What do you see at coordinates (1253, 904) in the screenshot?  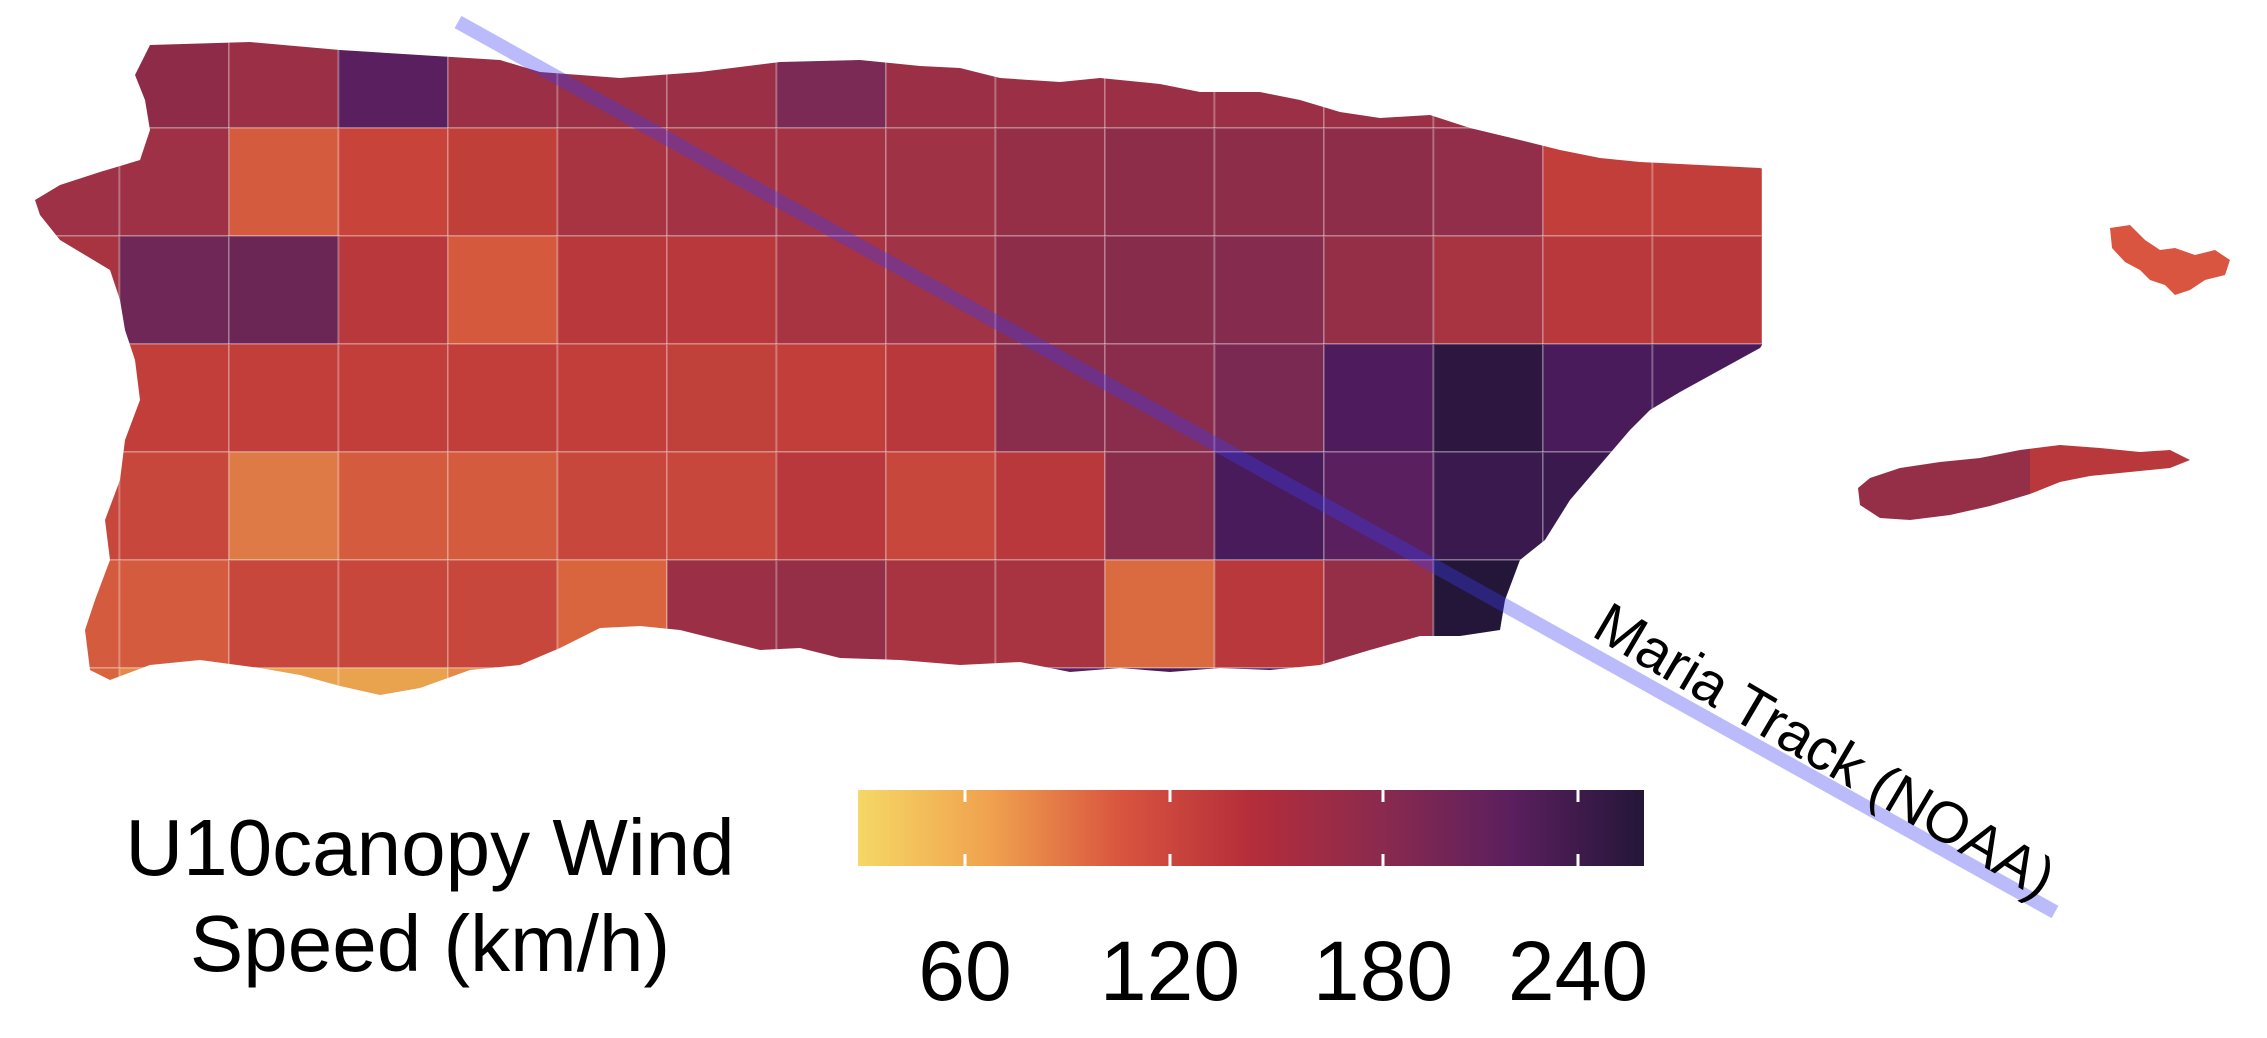 I see `legend-colorbar: 60 120 180 240` at bounding box center [1253, 904].